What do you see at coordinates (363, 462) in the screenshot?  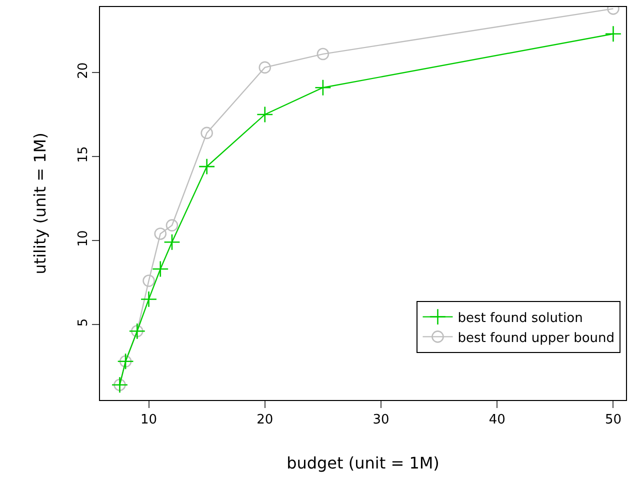 I see `x-axis-title: budget (unit = 1M)` at bounding box center [363, 462].